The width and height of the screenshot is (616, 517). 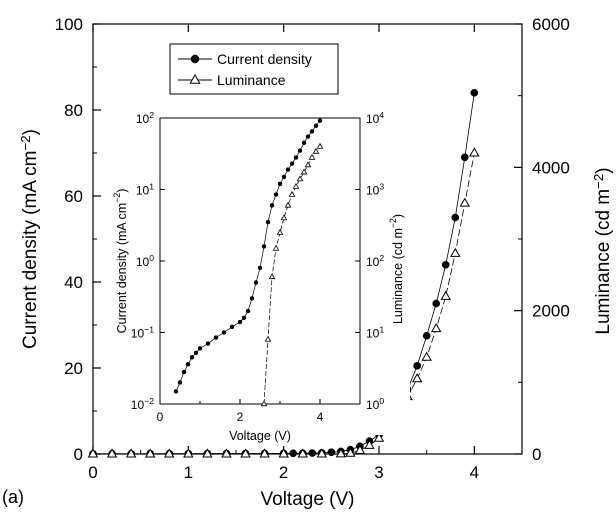 What do you see at coordinates (375, 118) in the screenshot?
I see `inset-y2-tick-label: 10⁴` at bounding box center [375, 118].